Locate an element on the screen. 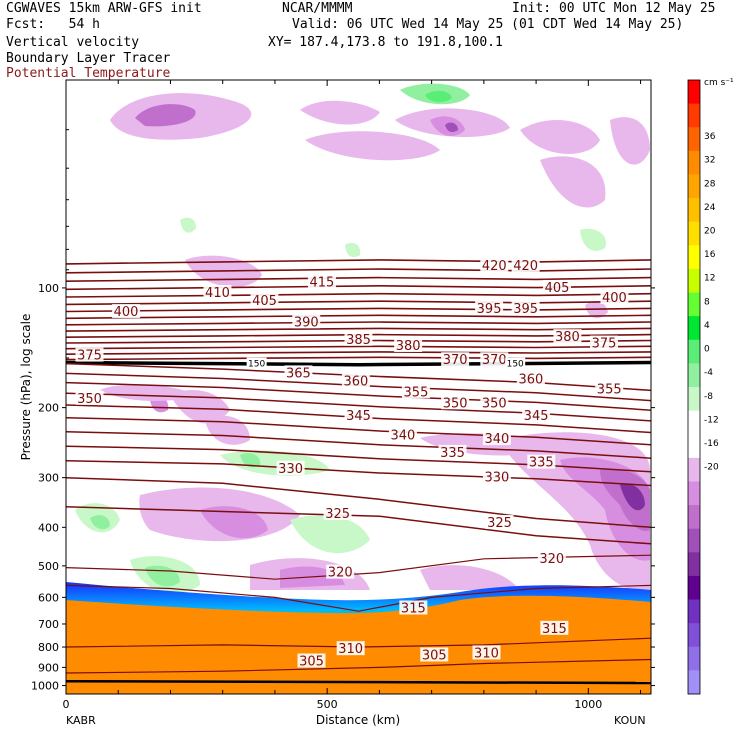 The image size is (740, 740). theta-label: 365 is located at coordinates (298, 373).